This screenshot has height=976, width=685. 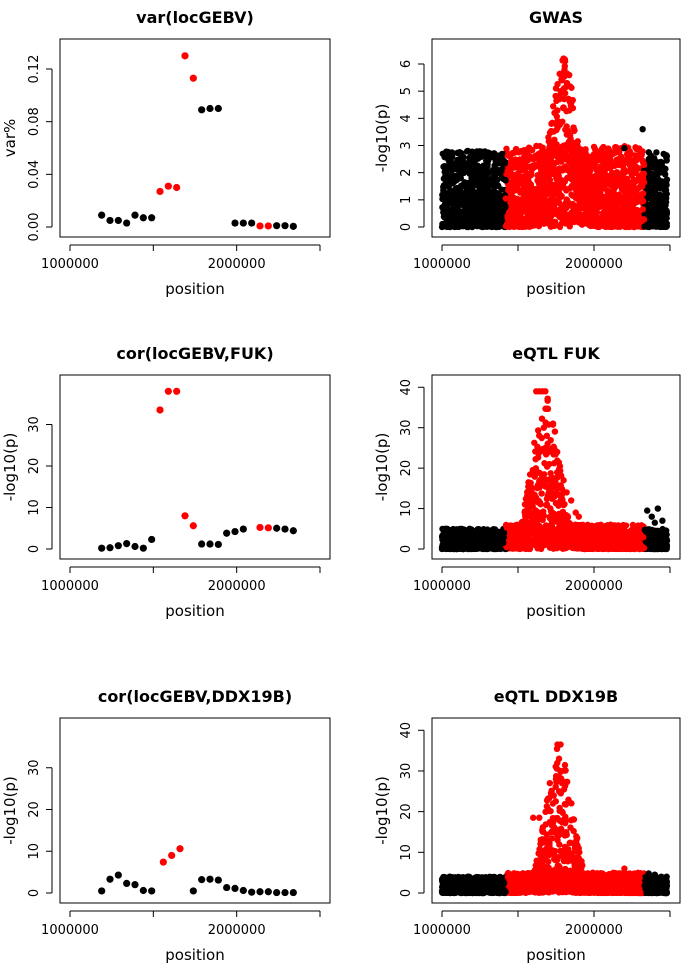 I want to click on chart-title: var(locGEBV), so click(x=195, y=17).